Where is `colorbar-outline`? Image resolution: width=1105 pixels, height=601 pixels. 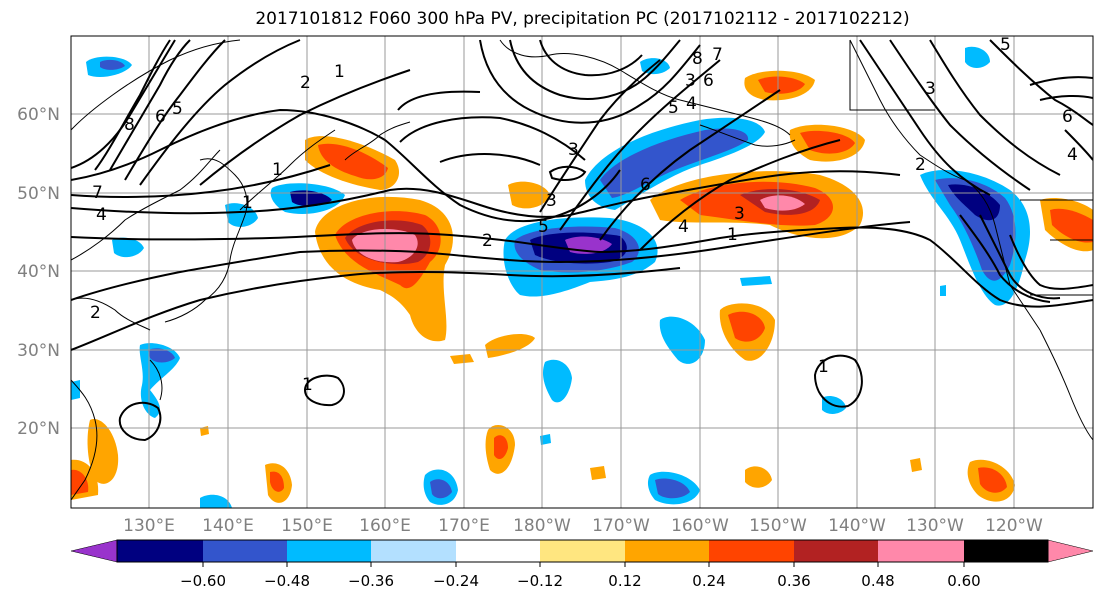
colorbar-outline is located at coordinates (582, 551).